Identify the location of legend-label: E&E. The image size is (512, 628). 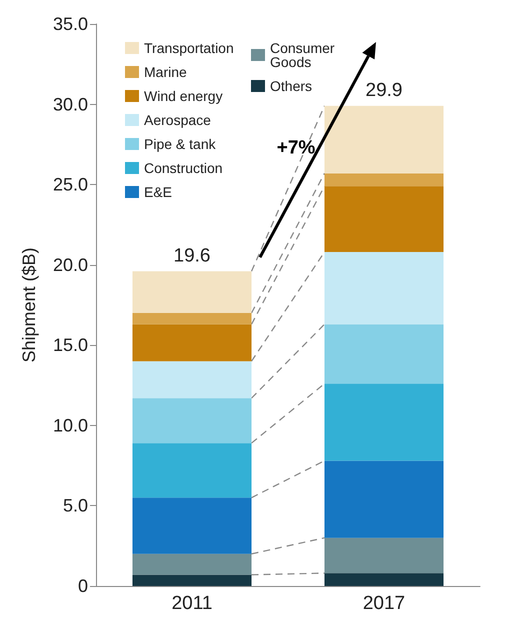
(158, 192).